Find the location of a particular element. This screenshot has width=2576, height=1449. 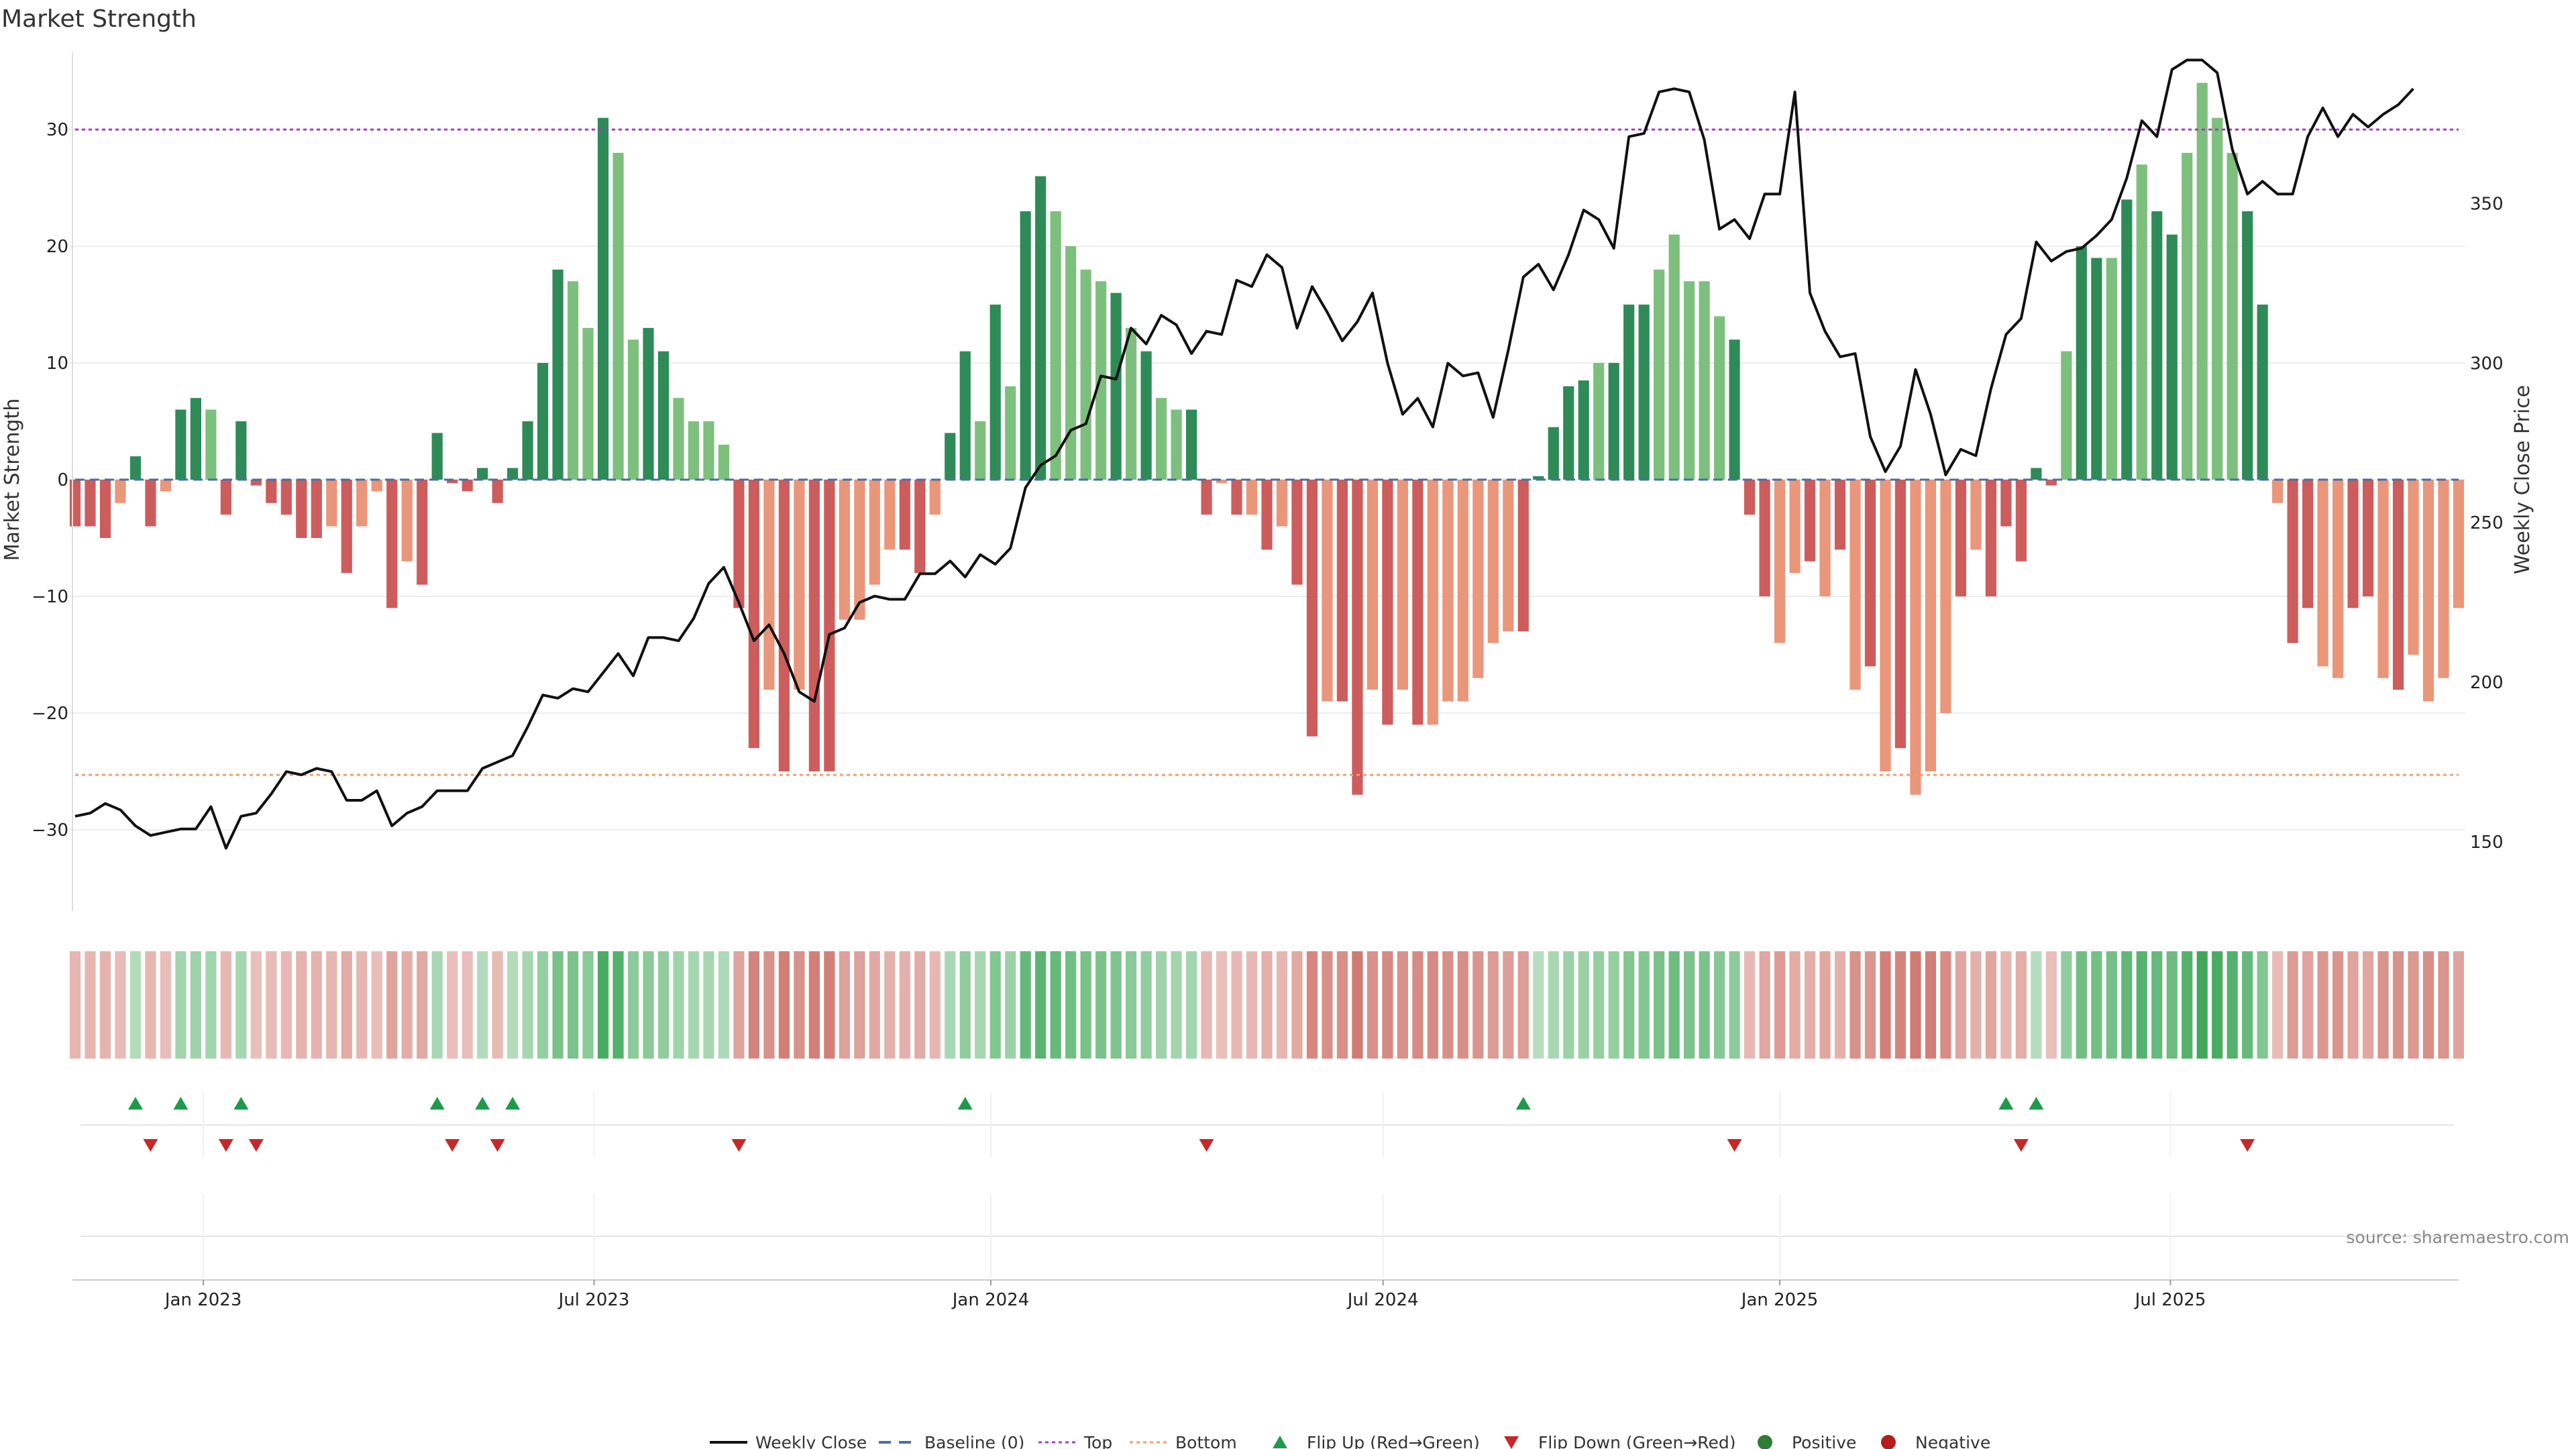

heat-strip is located at coordinates (1267, 1005).